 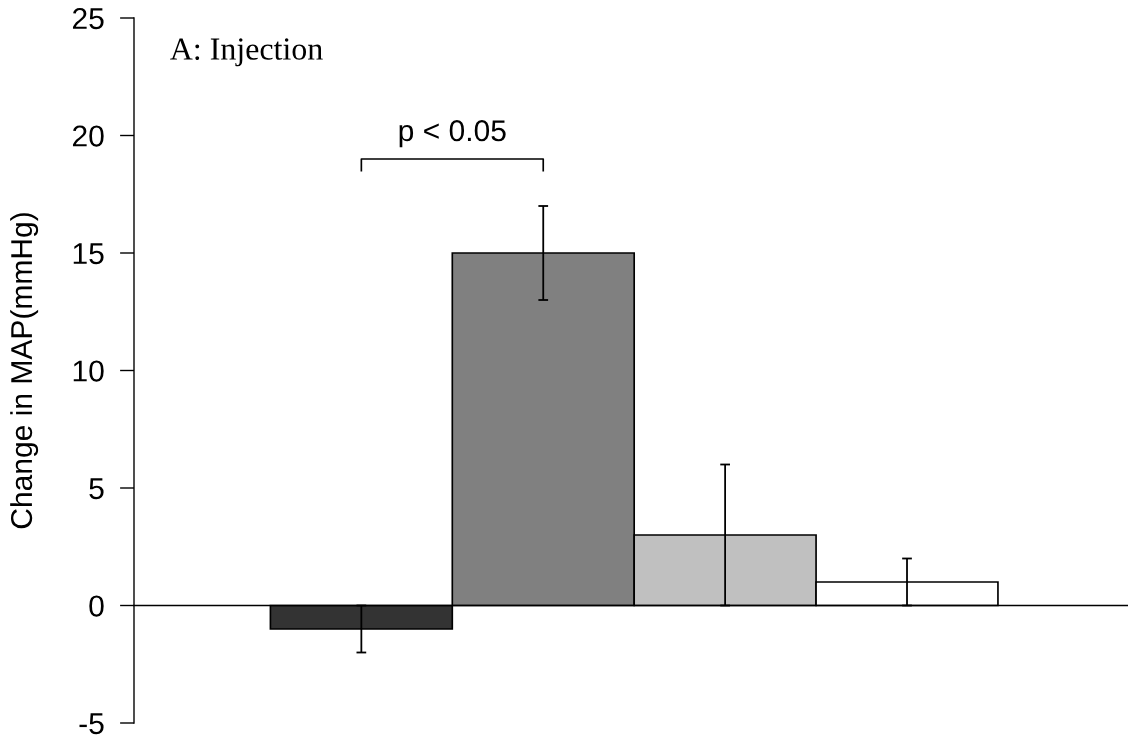 What do you see at coordinates (246, 52) in the screenshot?
I see `text: A: Injection` at bounding box center [246, 52].